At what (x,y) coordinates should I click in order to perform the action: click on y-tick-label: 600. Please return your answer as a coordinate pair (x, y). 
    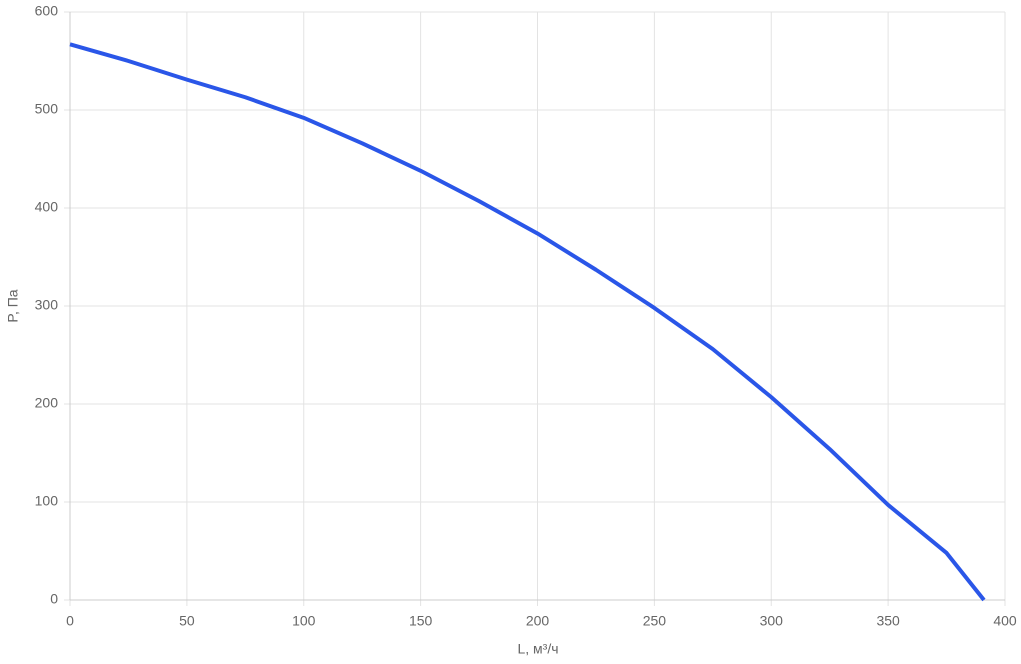
    Looking at the image, I should click on (47, 11).